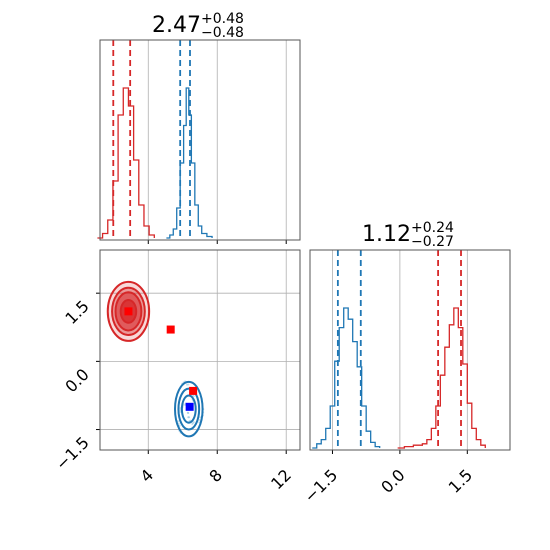 The width and height of the screenshot is (550, 550). What do you see at coordinates (281, 479) in the screenshot?
I see `bottom-left-x-tick-label: 12` at bounding box center [281, 479].